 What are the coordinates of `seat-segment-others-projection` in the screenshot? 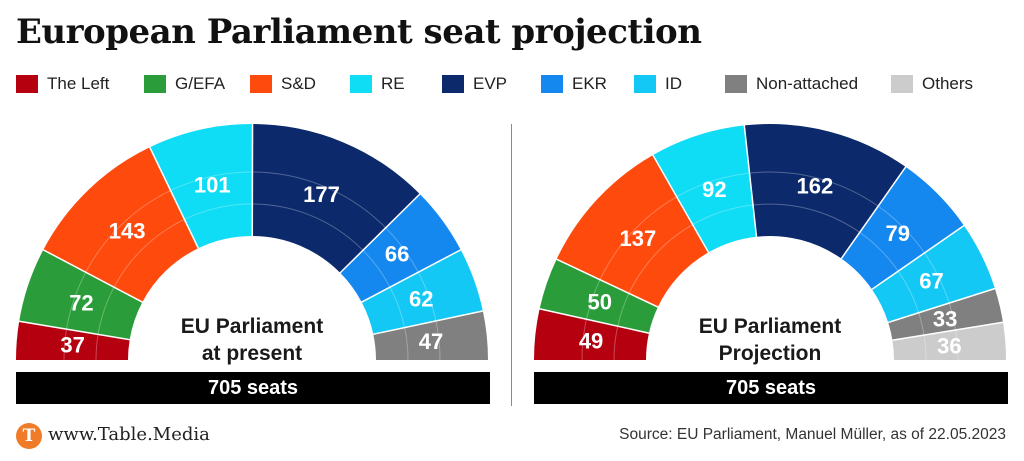 It's located at (949, 341).